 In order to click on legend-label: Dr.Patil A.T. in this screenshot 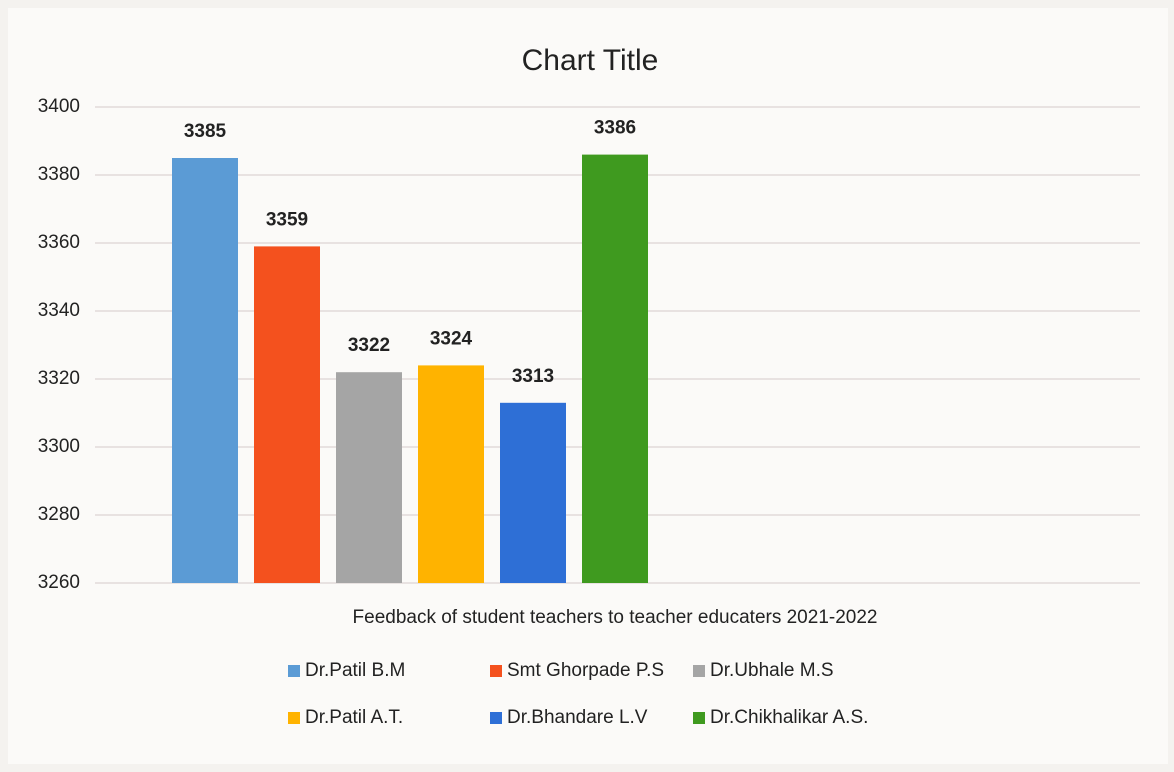, I will do `click(354, 717)`.